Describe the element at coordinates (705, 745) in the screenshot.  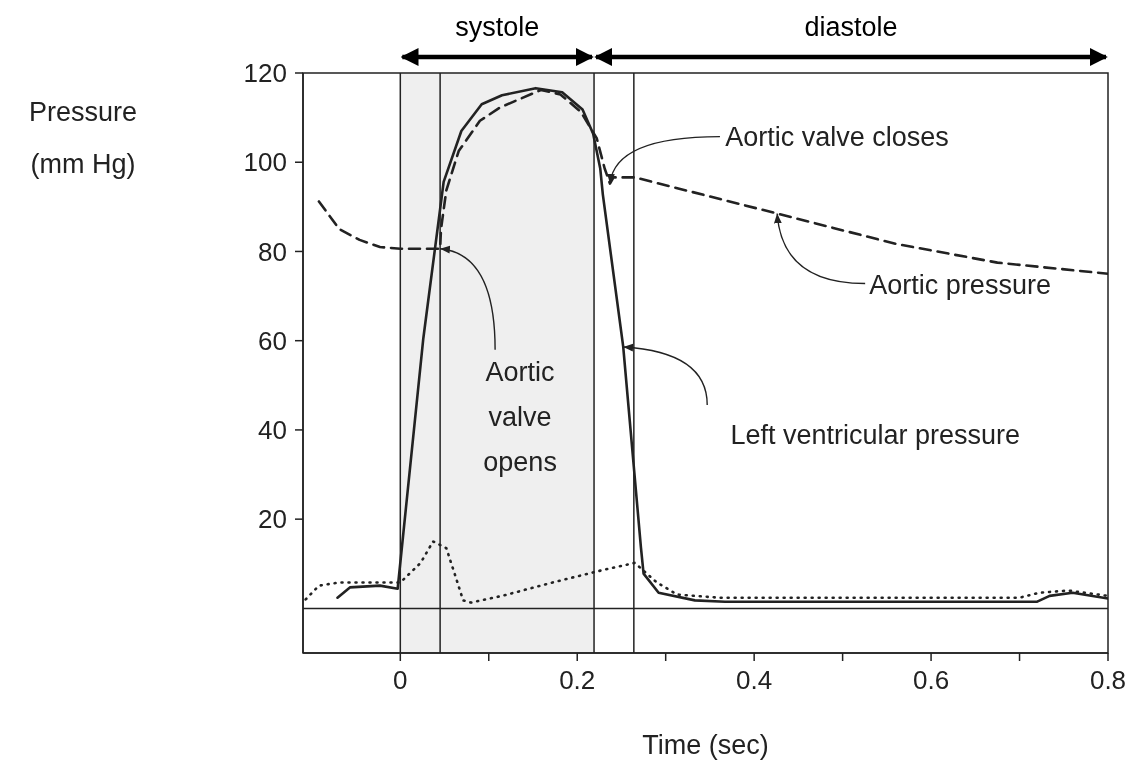
I see `x-axis-title: Time (sec)` at that location.